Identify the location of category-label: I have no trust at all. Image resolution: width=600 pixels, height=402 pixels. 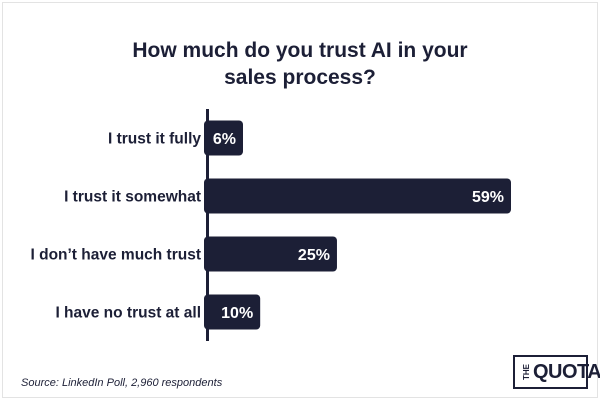
(128, 313).